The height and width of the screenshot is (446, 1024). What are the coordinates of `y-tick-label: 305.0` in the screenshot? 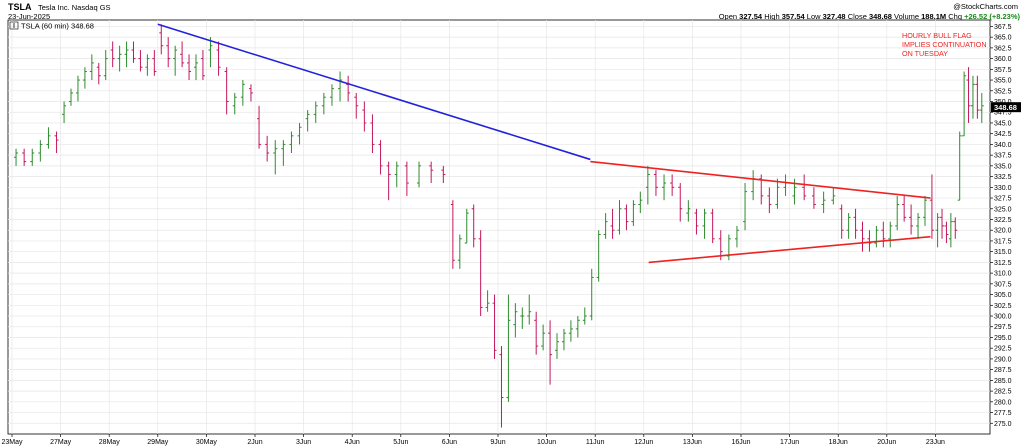 It's located at (1003, 295).